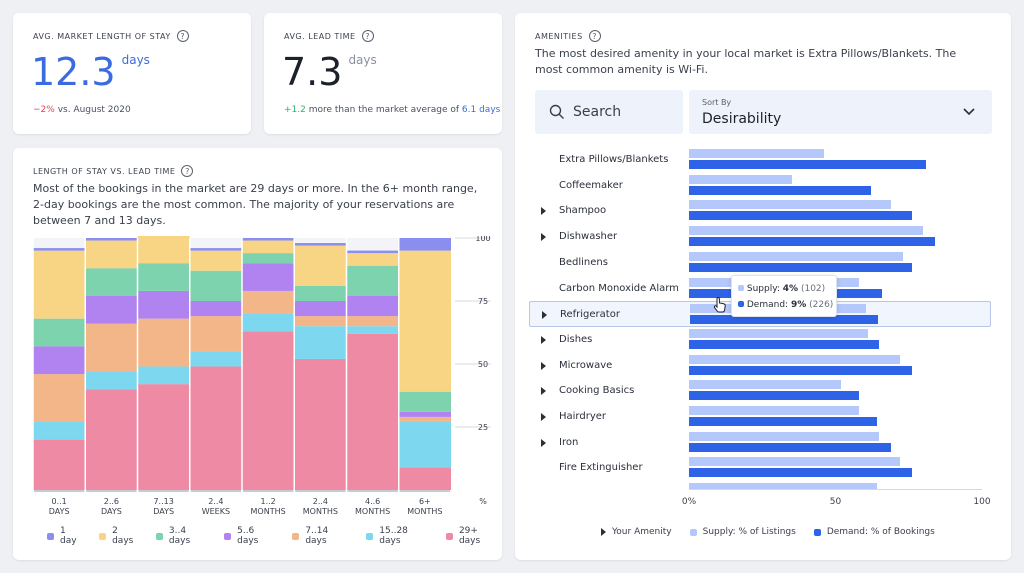  I want to click on x-tick-label: 2..4, so click(215, 501).